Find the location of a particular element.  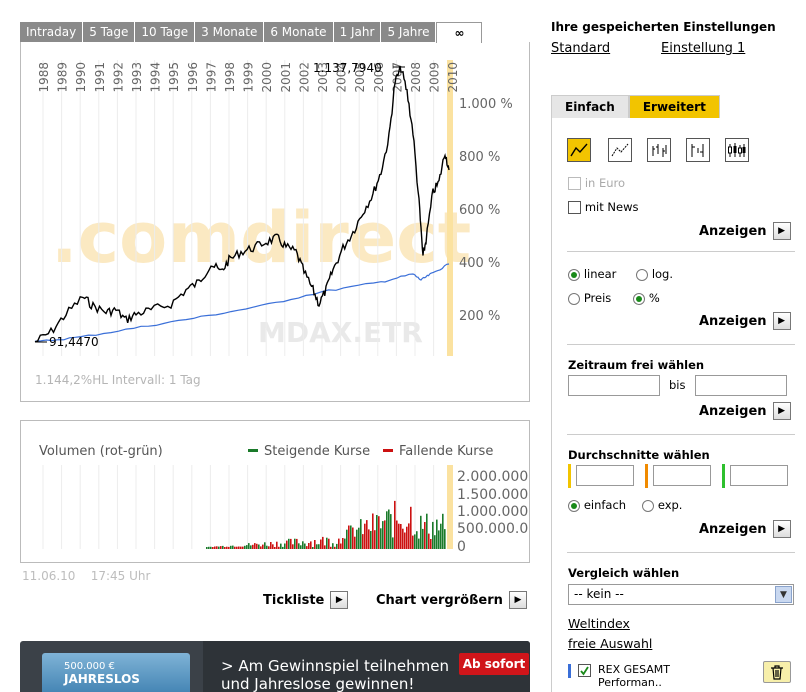

price-option: Preis is located at coordinates (589, 298).